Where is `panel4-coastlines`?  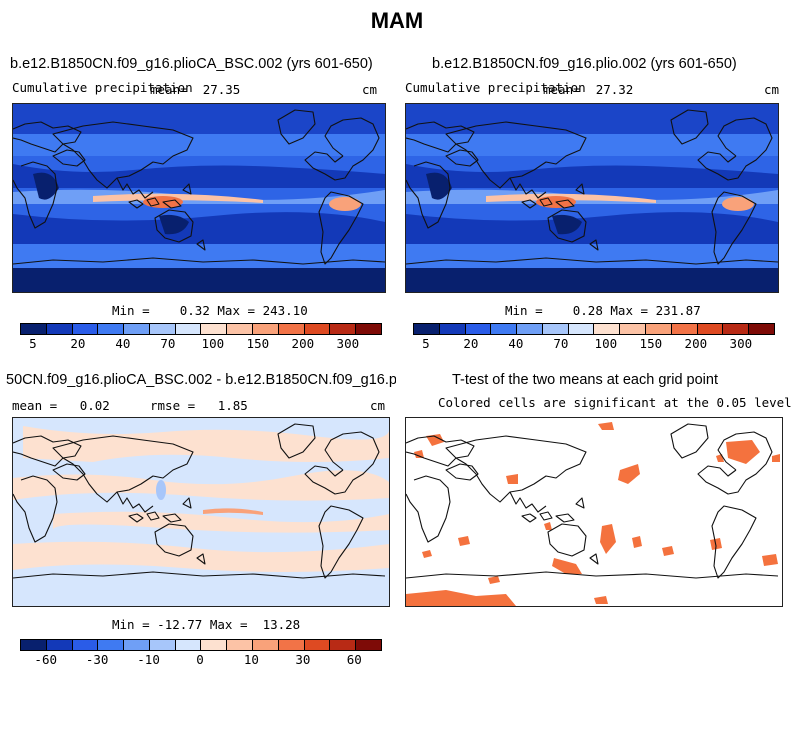
panel4-coastlines is located at coordinates (592, 501).